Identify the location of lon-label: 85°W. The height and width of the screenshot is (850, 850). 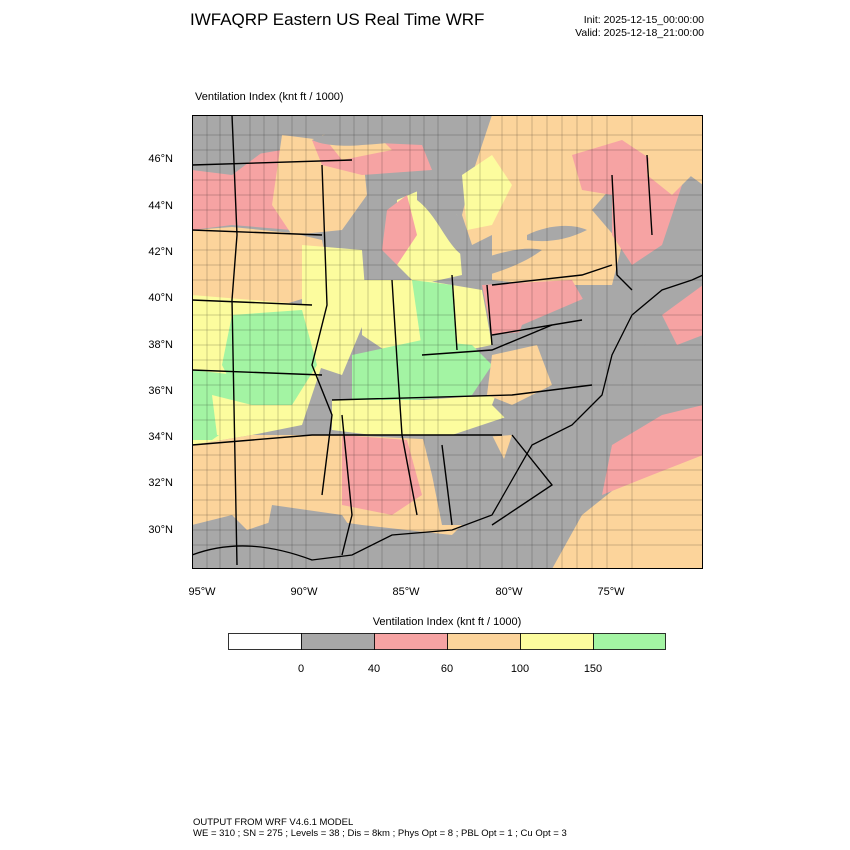
(406, 592).